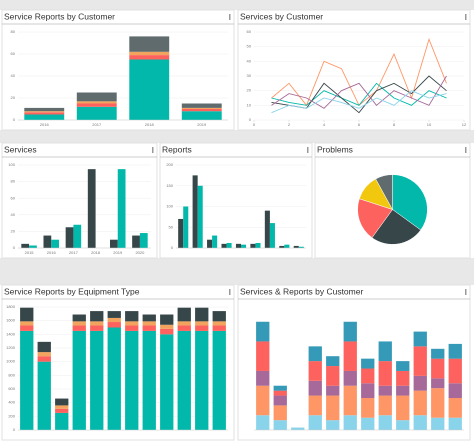 This screenshot has height=444, width=474. I want to click on panel-title: Service Reports by Customer, so click(59, 16).